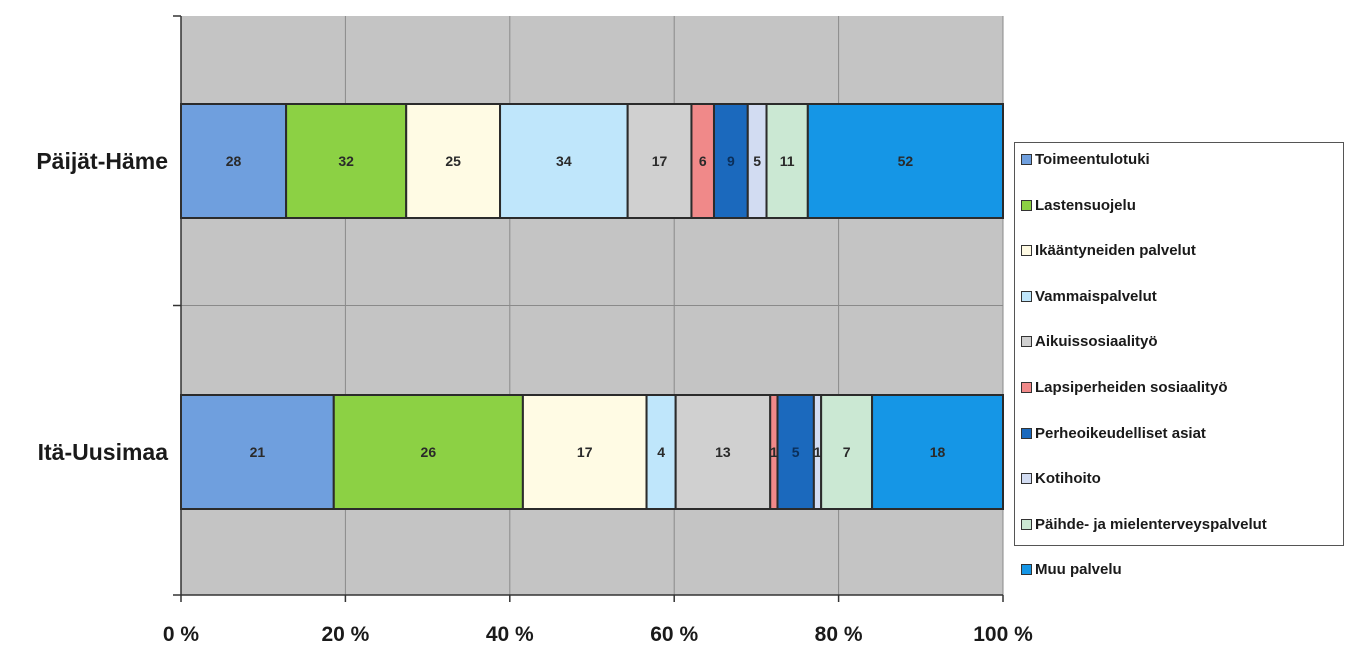 The height and width of the screenshot is (645, 1348). I want to click on legend-label: Lastensuojelu, so click(1085, 205).